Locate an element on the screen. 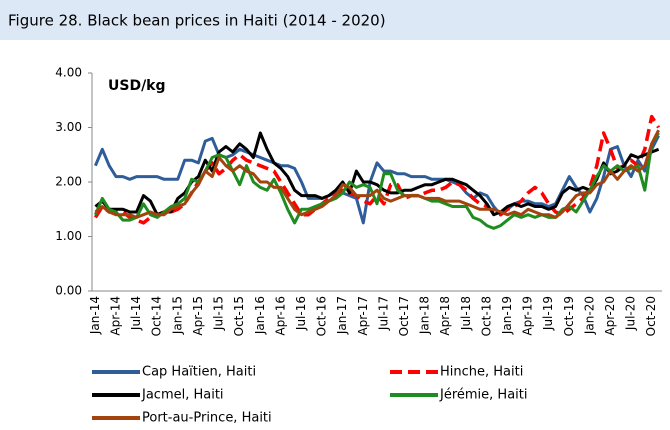 The width and height of the screenshot is (670, 430). y-tick-label: 0.00 is located at coordinates (68, 291).